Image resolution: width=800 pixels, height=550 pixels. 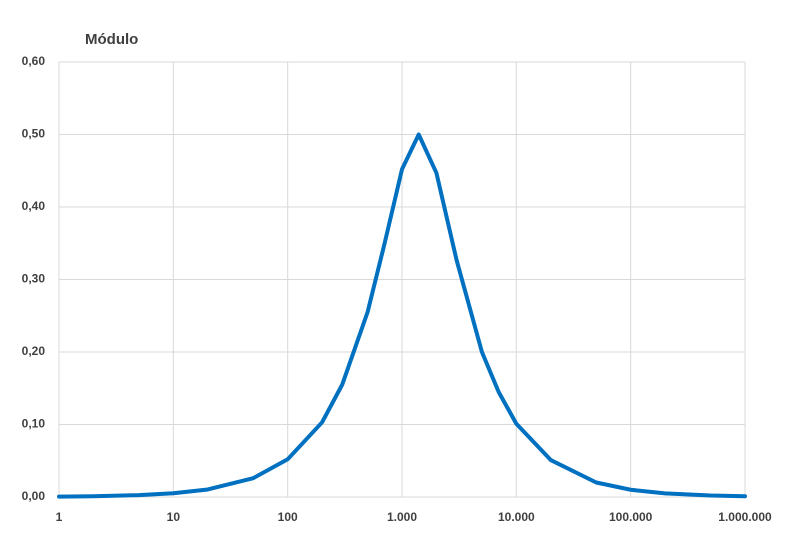 What do you see at coordinates (402, 517) in the screenshot?
I see `x-tick-label: 1.000` at bounding box center [402, 517].